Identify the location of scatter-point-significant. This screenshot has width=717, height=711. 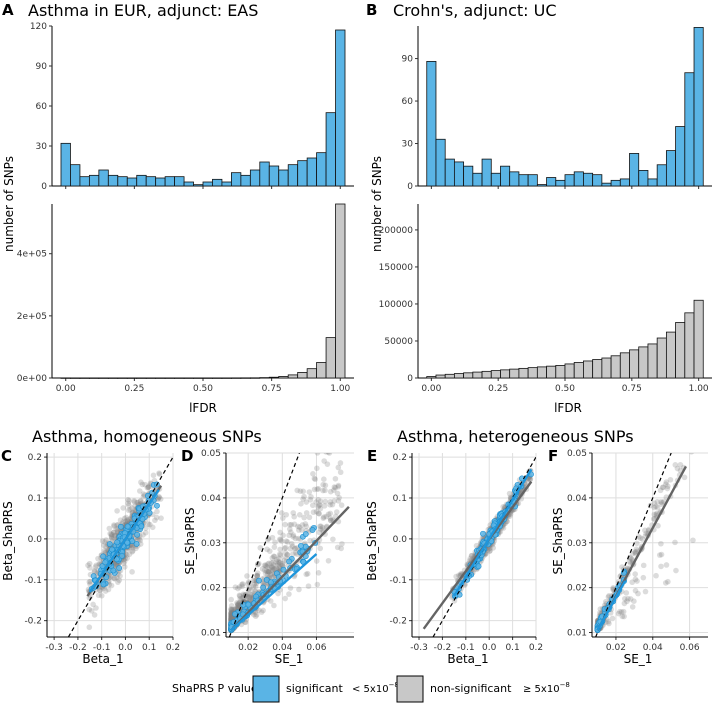
(117, 542).